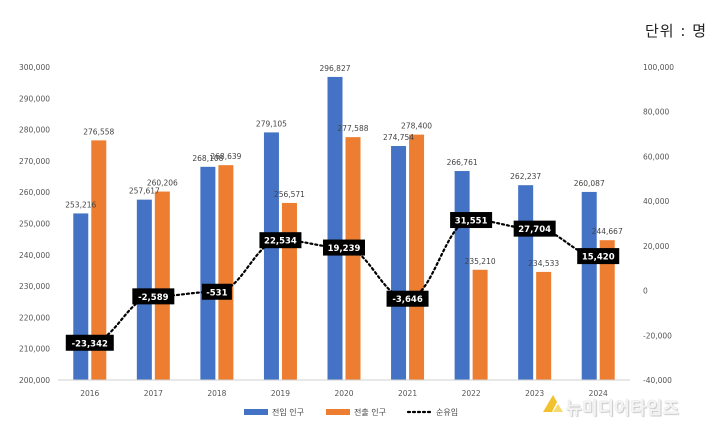  I want to click on y-right-tick-label: -40,000, so click(657, 380).